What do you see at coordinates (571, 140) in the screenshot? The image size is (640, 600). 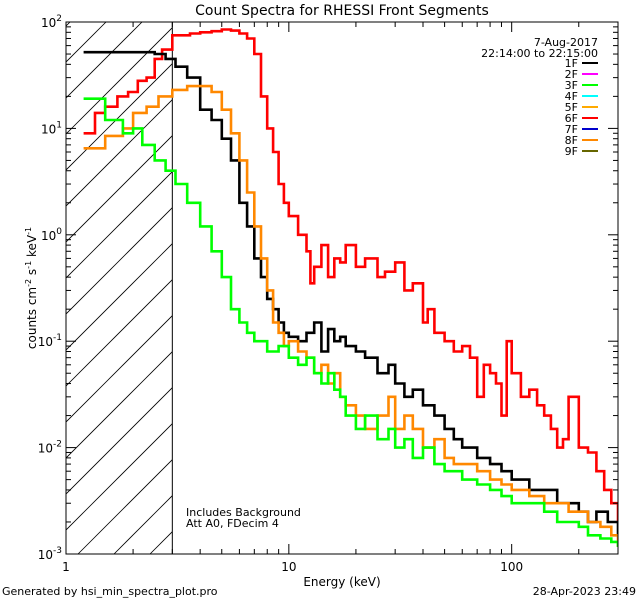 I see `legend-label-8F: 8F` at bounding box center [571, 140].